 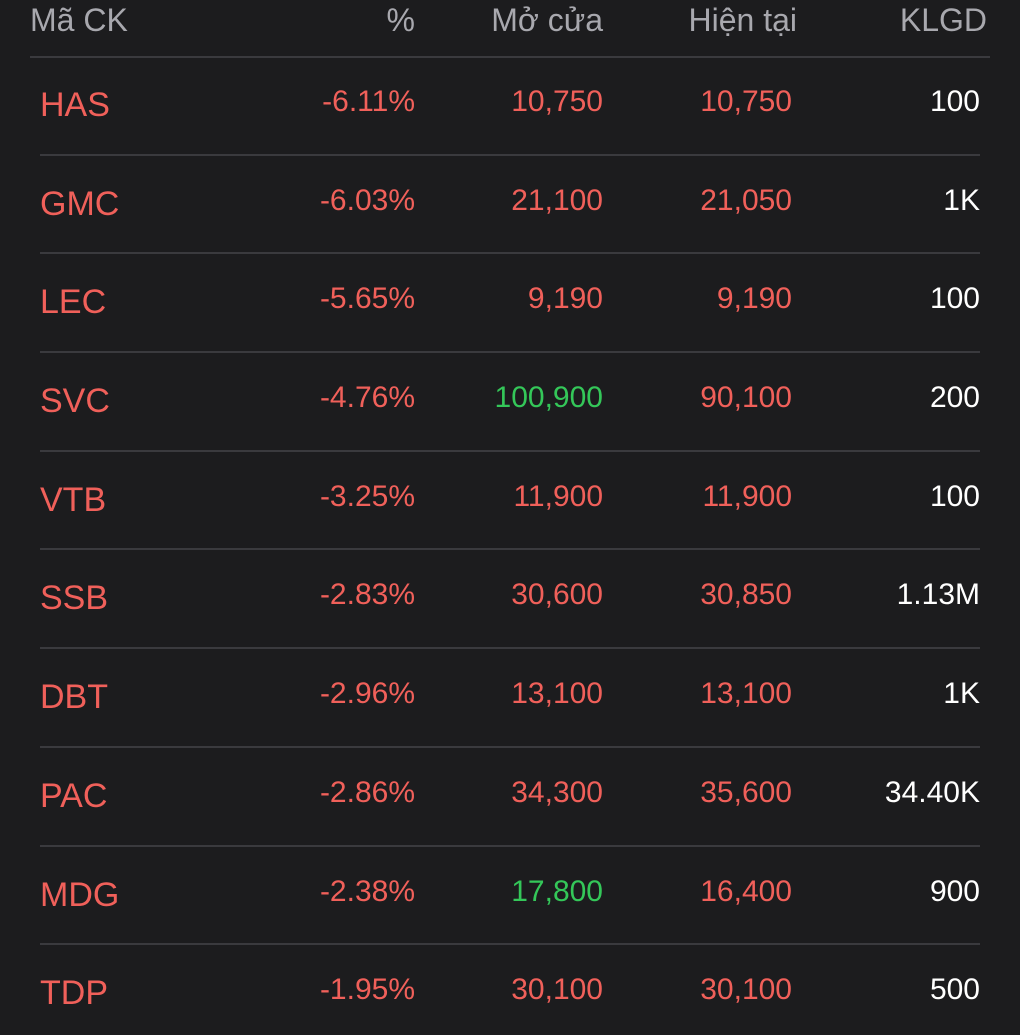 What do you see at coordinates (74, 993) in the screenshot?
I see `stock-symbol: TDP` at bounding box center [74, 993].